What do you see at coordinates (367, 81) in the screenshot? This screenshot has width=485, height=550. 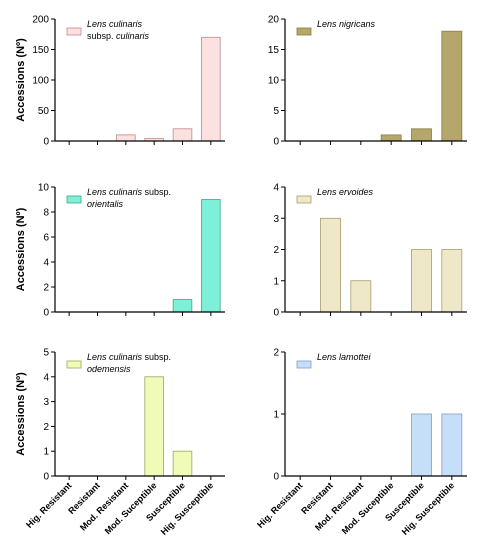 I see `chart-panel: 0 5 10 15 20 Lens nigricans` at bounding box center [367, 81].